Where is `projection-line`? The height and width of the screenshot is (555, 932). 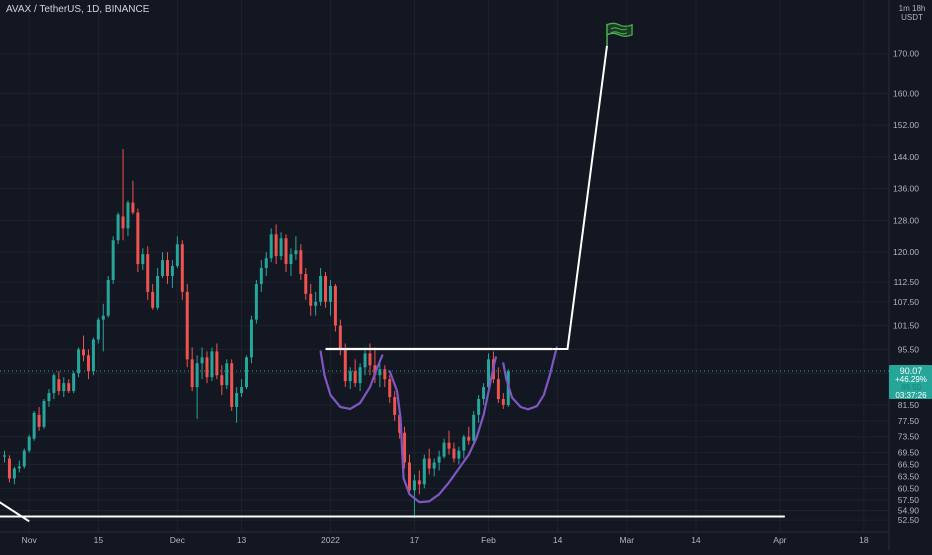 projection-line is located at coordinates (580, 197).